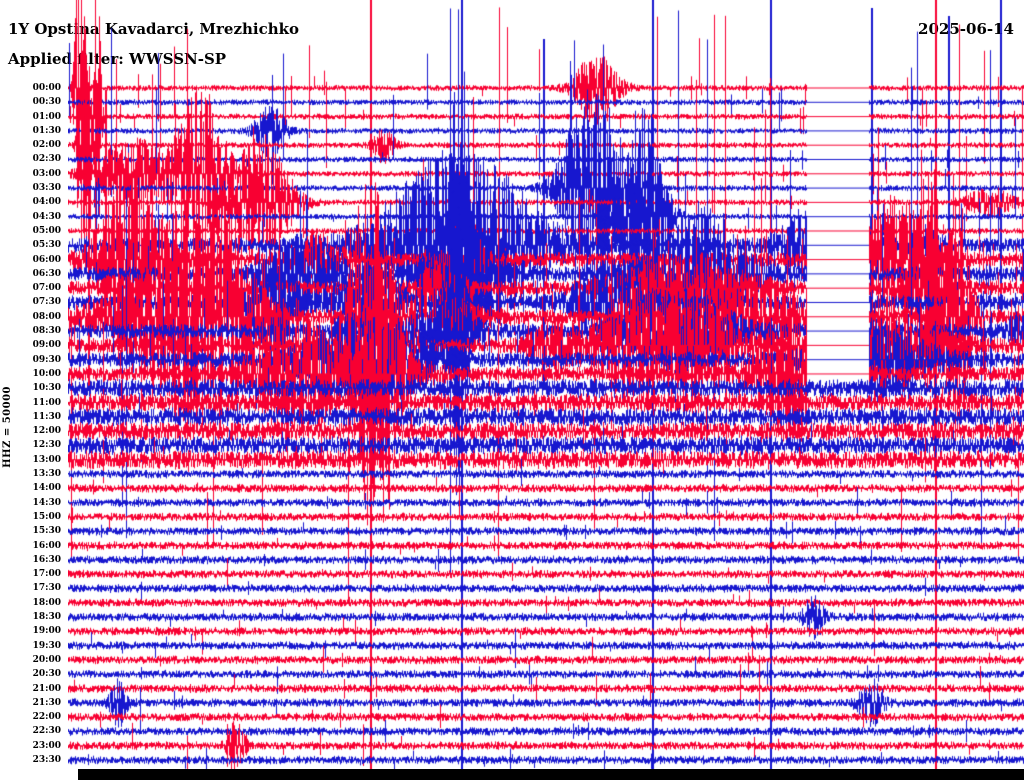 The width and height of the screenshot is (1024, 780). What do you see at coordinates (46, 102) in the screenshot?
I see `time-label: 00:30` at bounding box center [46, 102].